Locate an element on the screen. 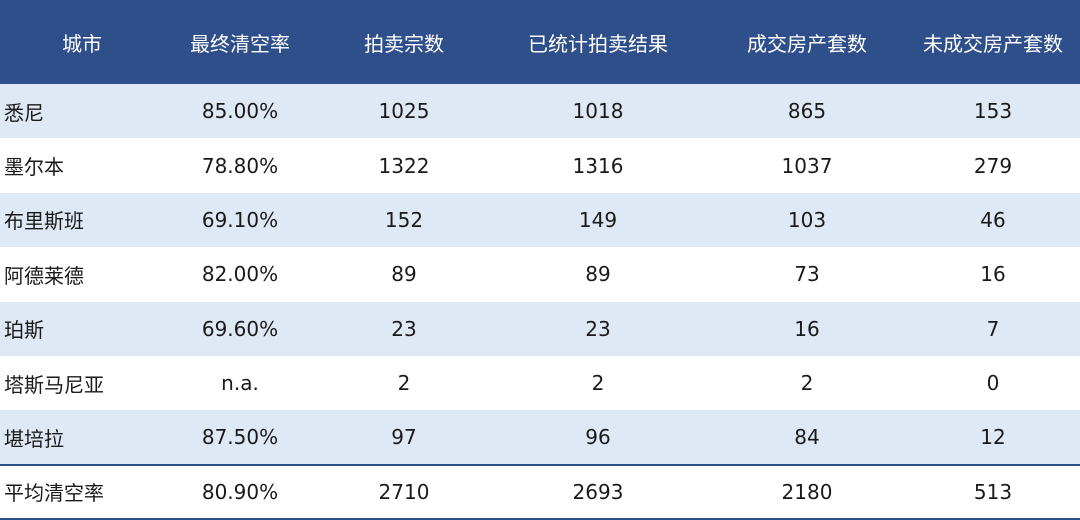 This screenshot has height=520, width=1080. cell-city: 平均清空率 is located at coordinates (80, 491).